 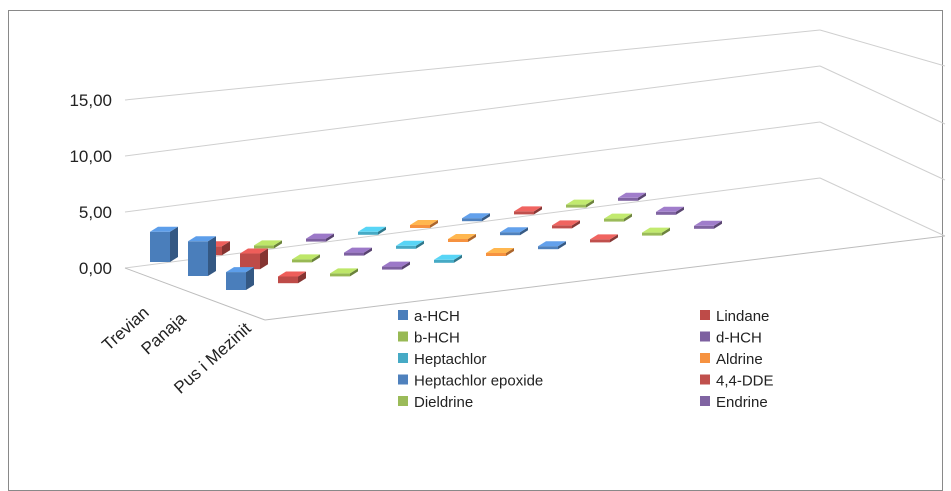 I want to click on y-tick-label: 0,00, so click(x=95, y=268).